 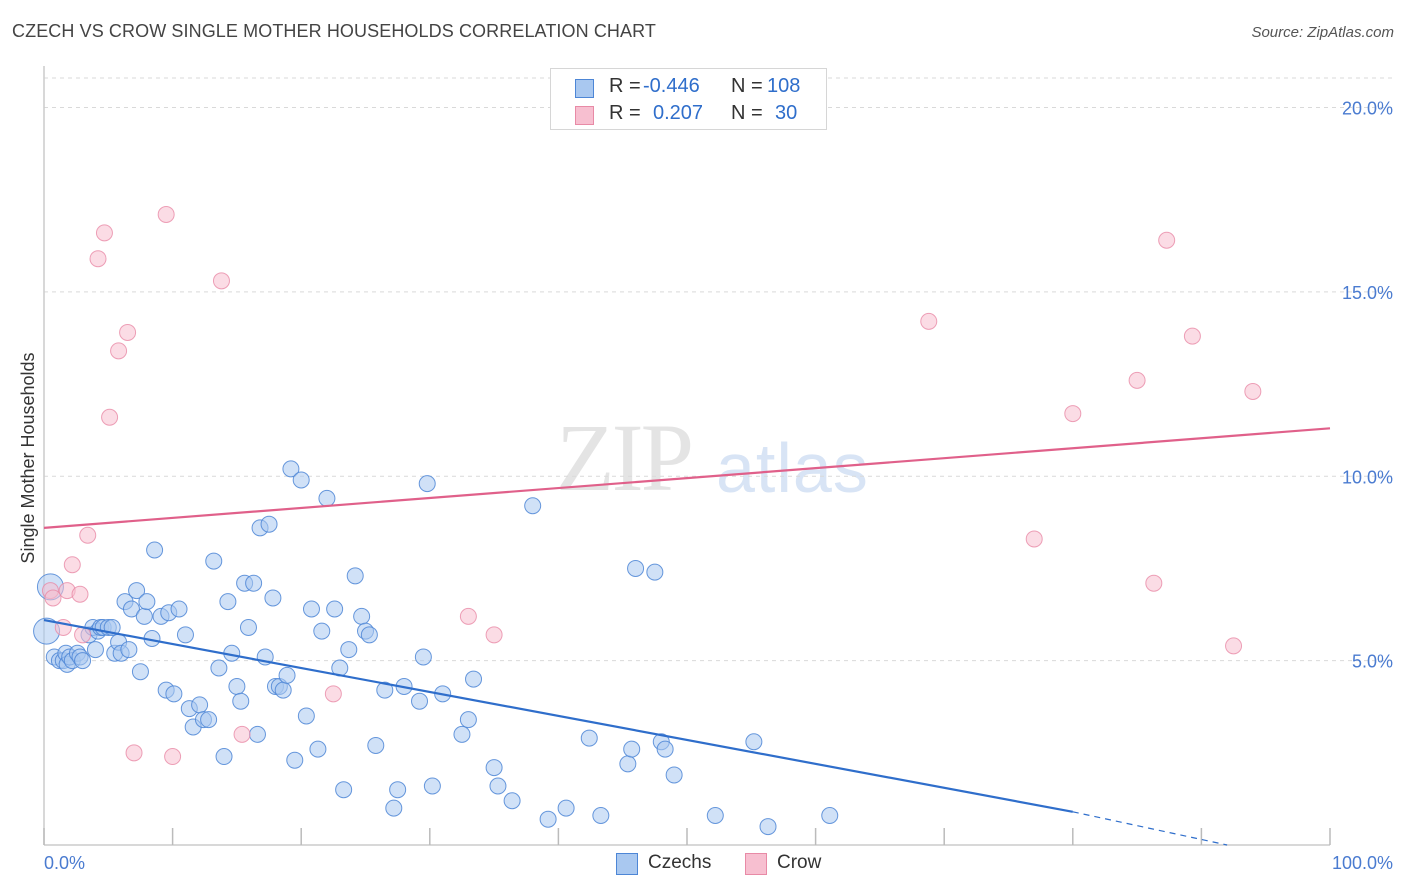 I want to click on legend-row-crow: R = 0.207 N = 30, so click(x=688, y=115).